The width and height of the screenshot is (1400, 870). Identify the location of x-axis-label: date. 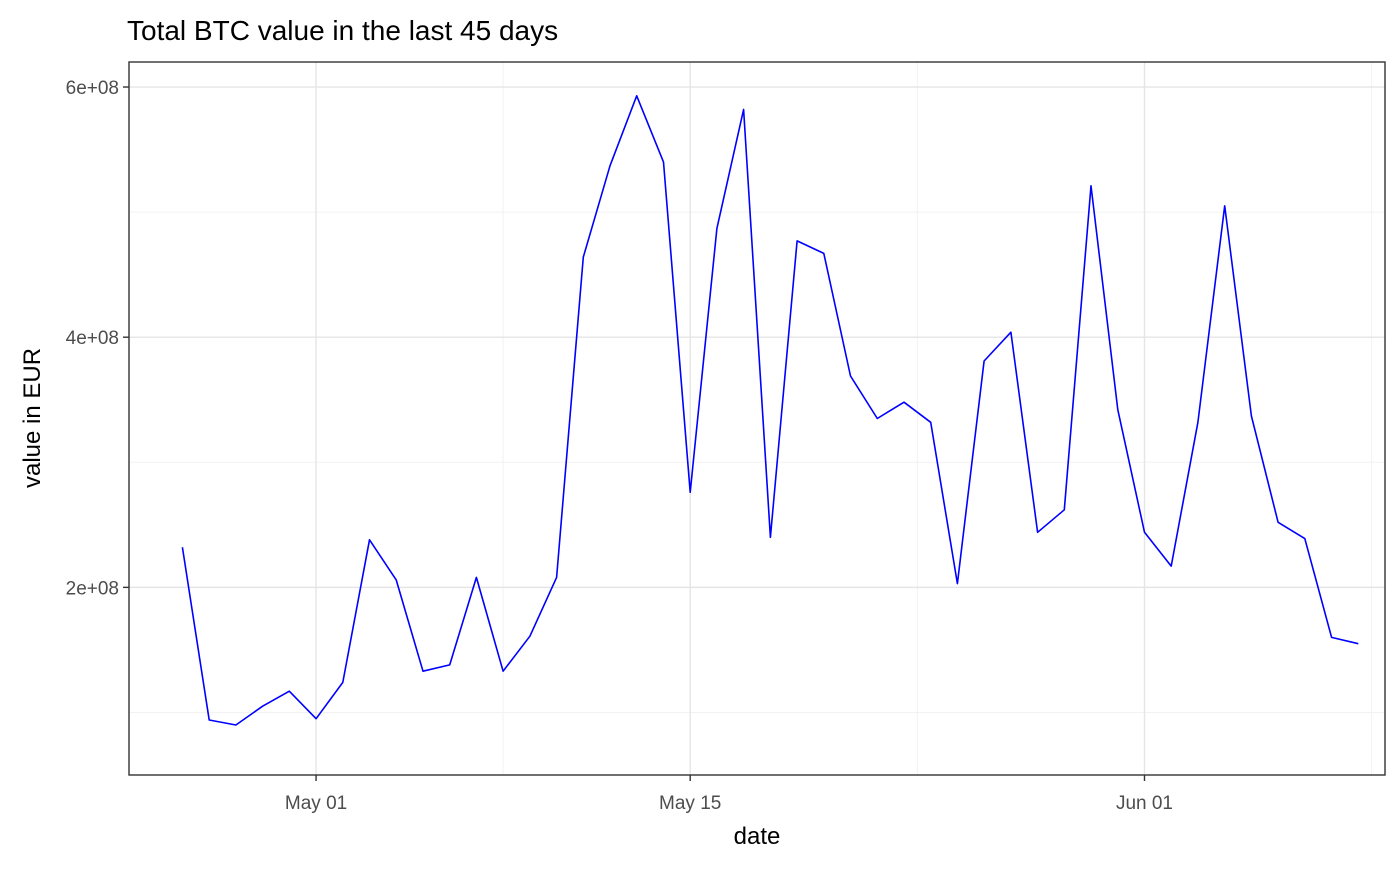
(757, 836).